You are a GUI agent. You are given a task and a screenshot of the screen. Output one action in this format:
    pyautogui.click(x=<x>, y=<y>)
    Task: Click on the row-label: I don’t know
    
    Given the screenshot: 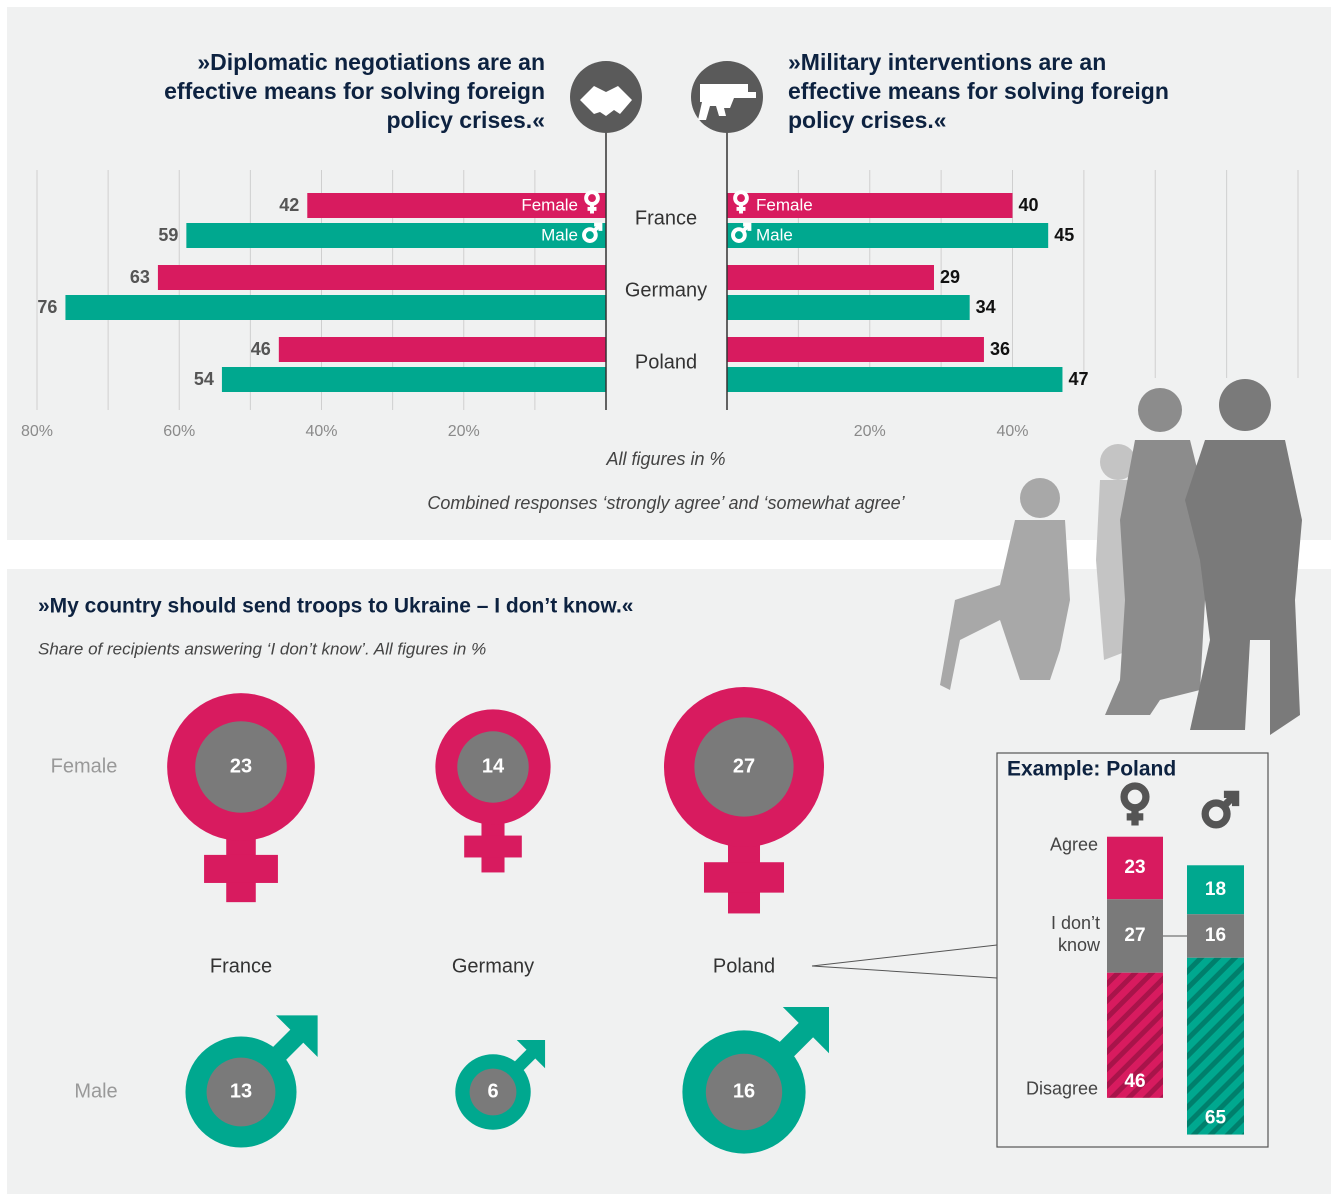 What is the action you would take?
    pyautogui.click(x=1075, y=934)
    